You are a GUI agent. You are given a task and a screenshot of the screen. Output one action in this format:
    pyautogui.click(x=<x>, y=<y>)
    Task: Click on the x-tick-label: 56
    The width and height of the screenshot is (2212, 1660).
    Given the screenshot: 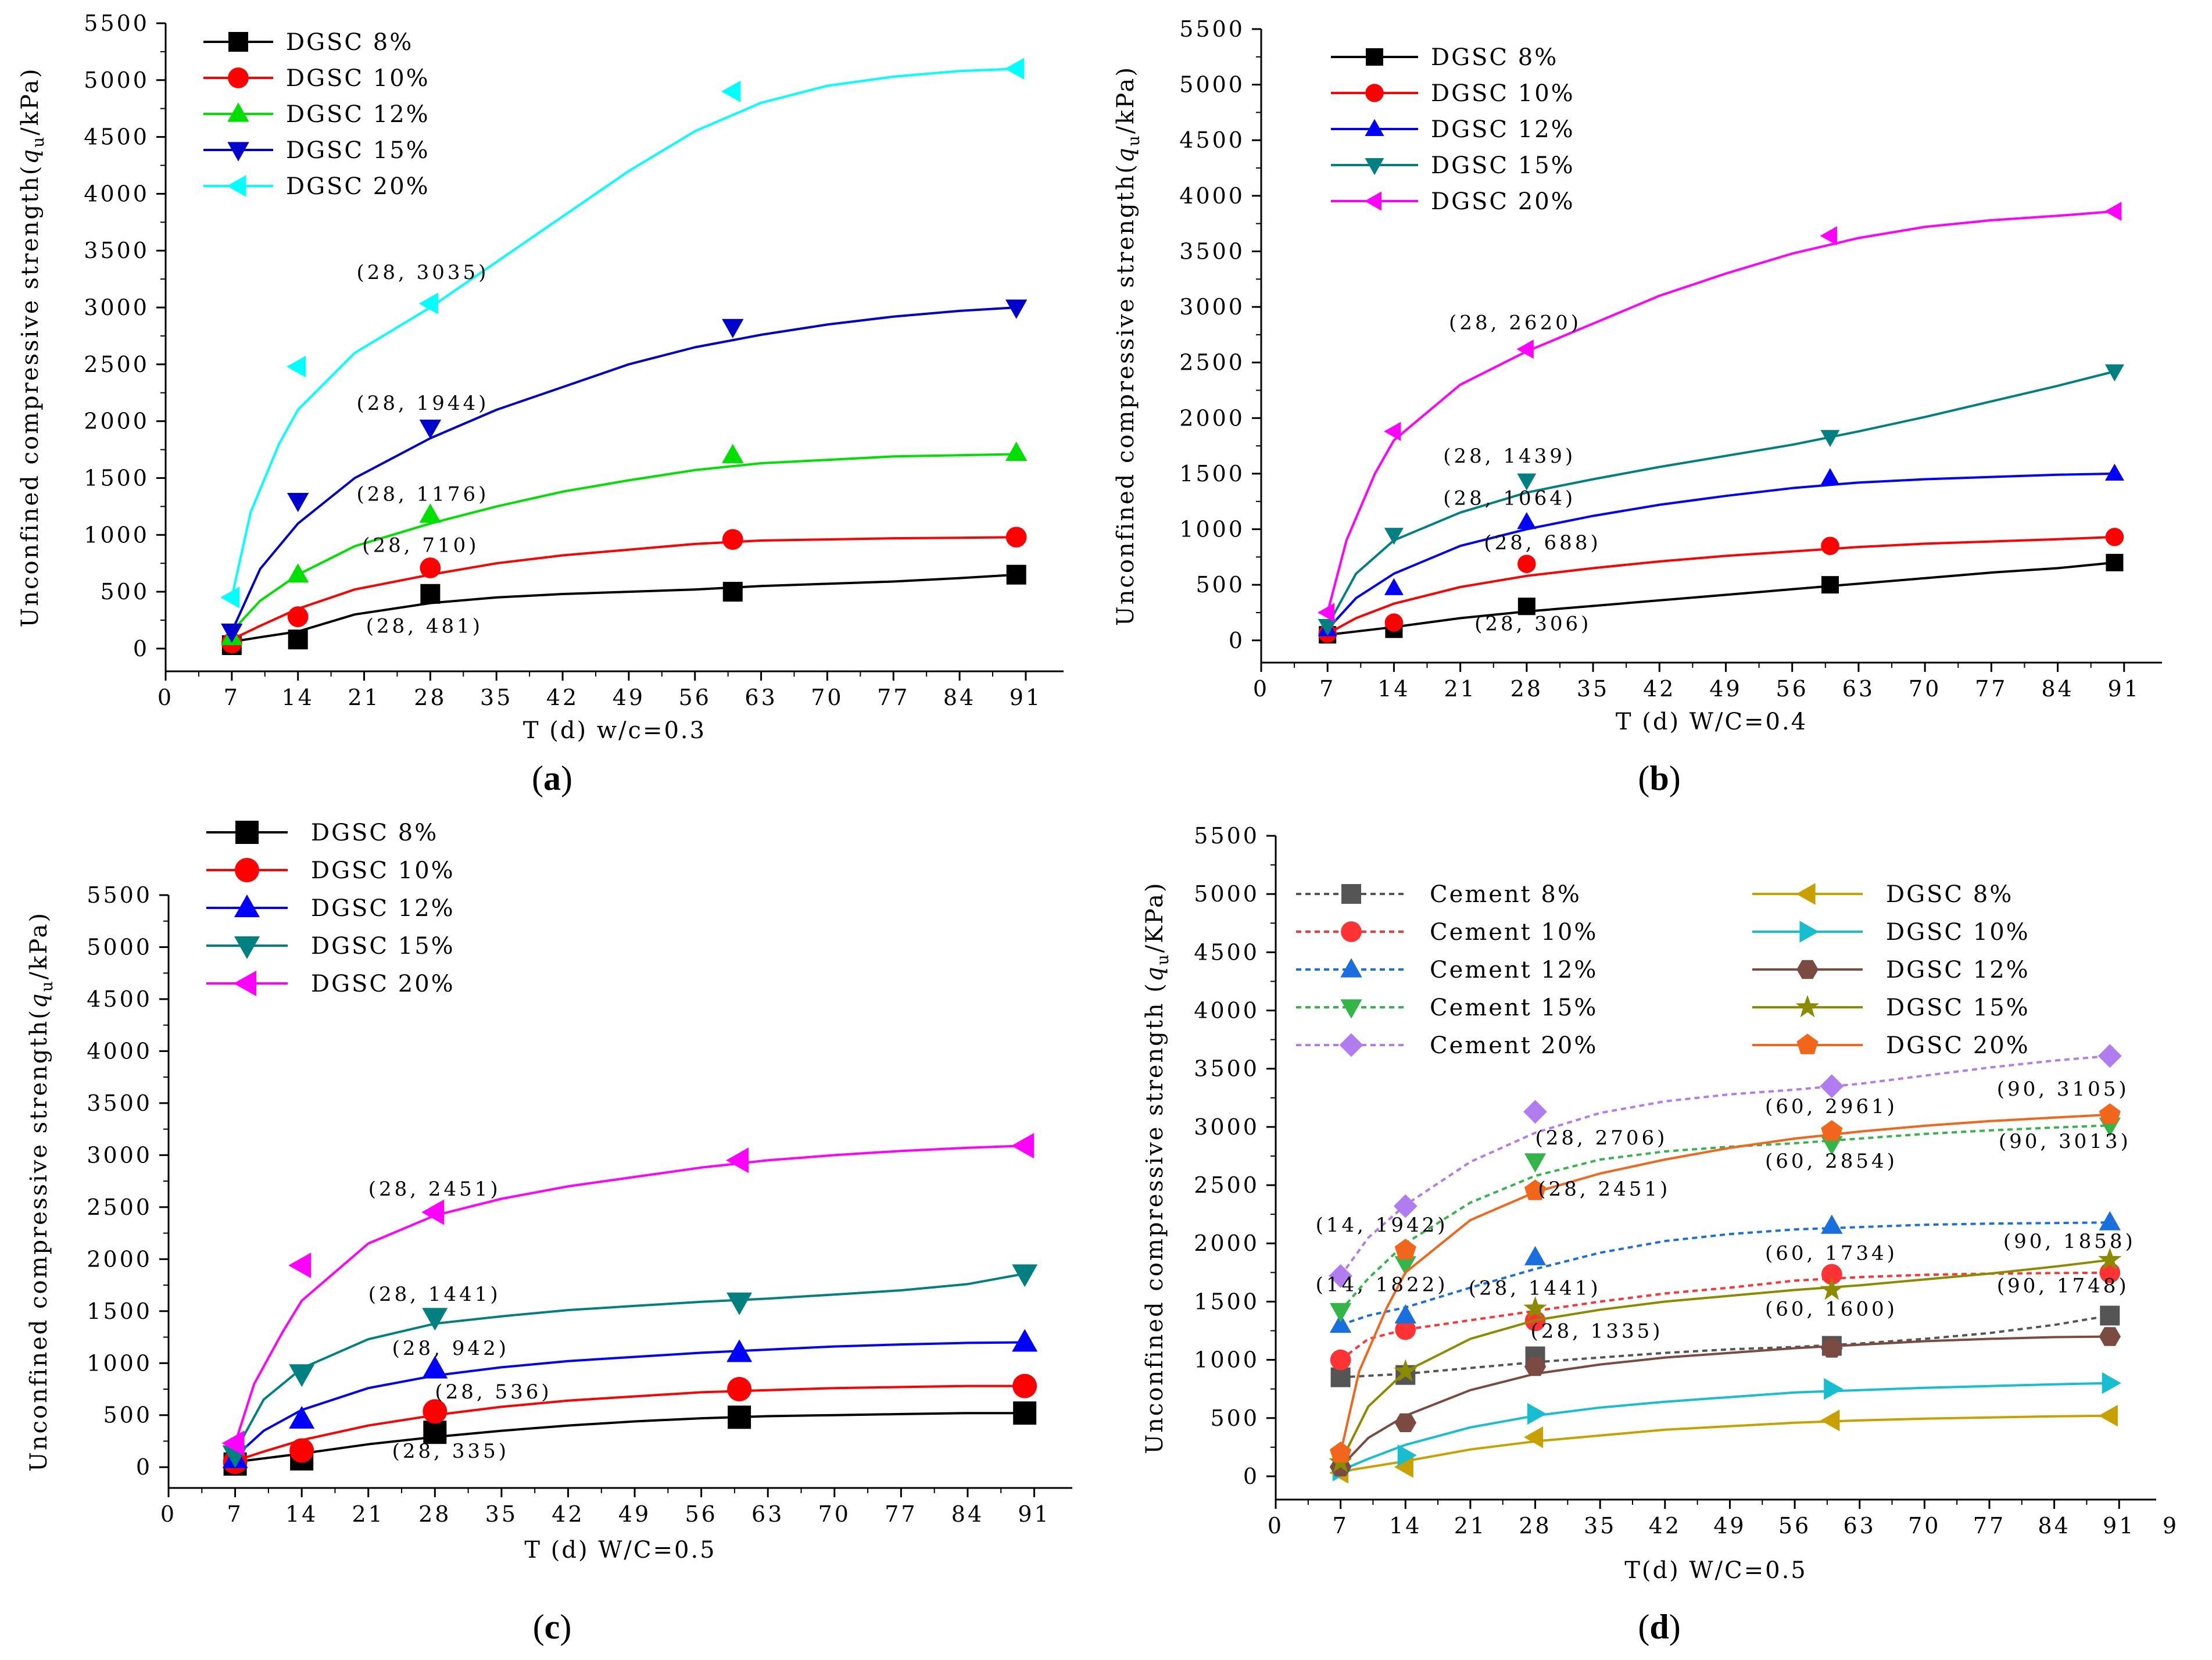 What is the action you would take?
    pyautogui.click(x=1792, y=689)
    